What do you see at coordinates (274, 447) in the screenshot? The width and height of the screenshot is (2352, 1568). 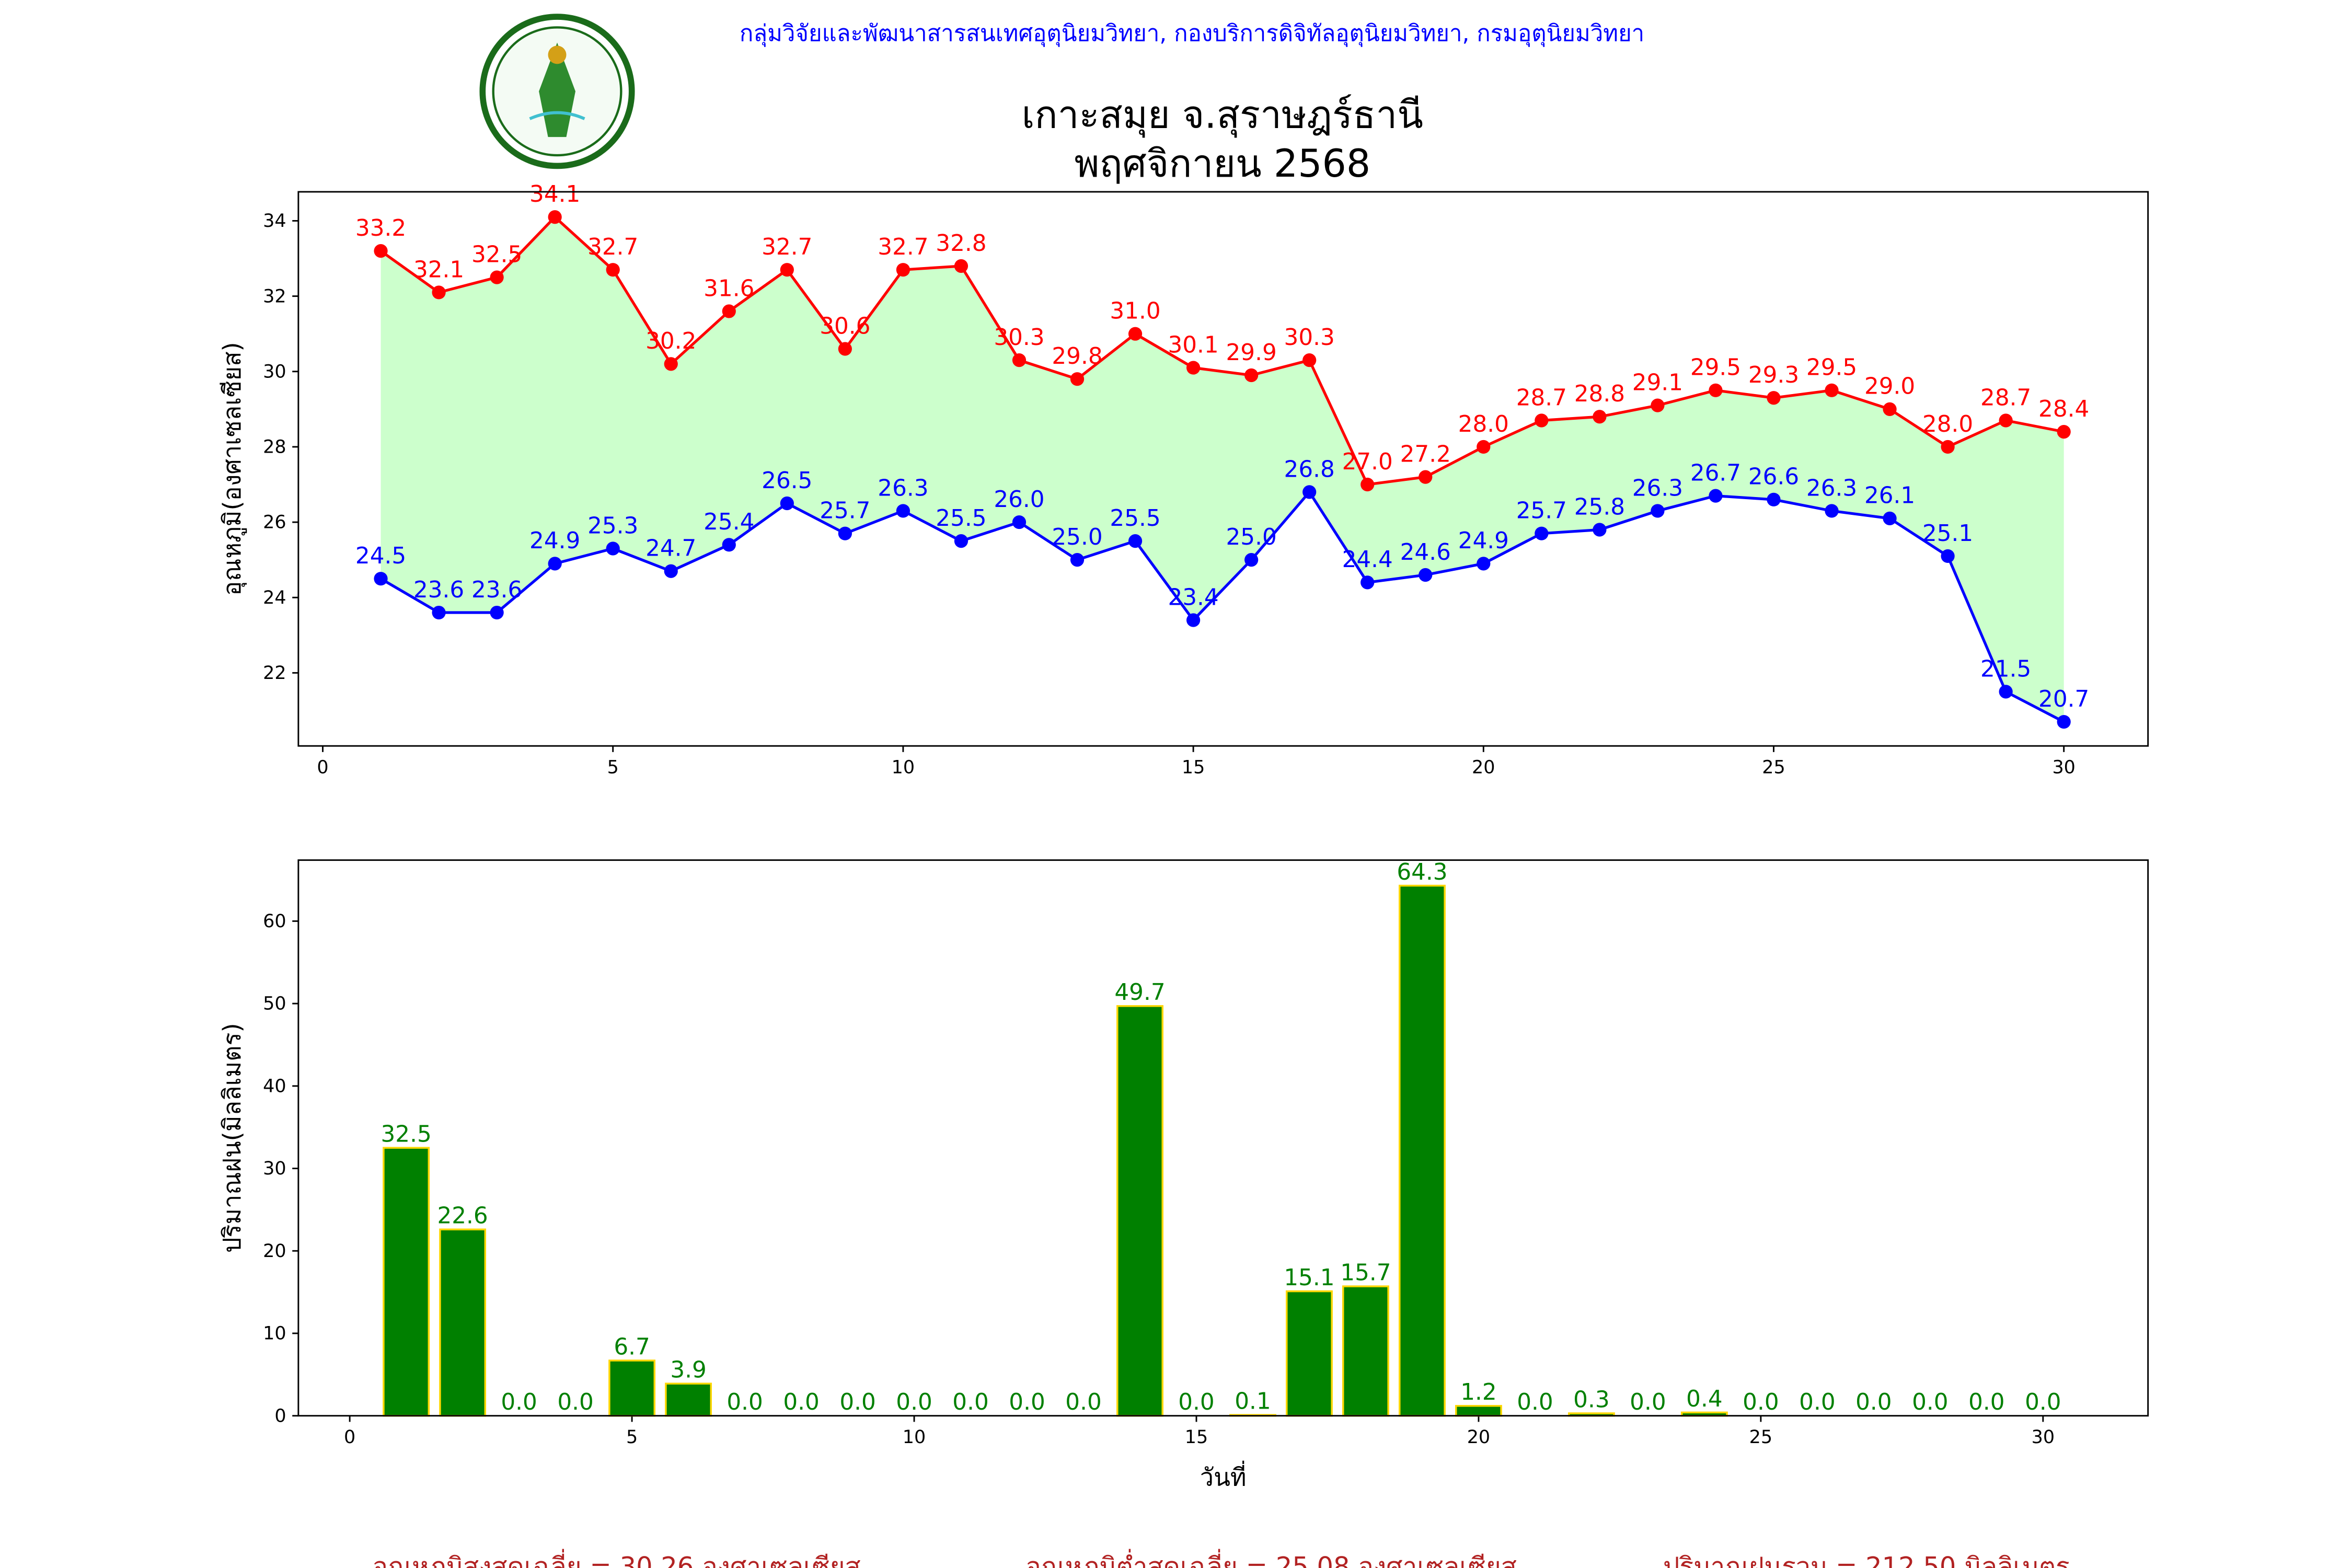 I see `y-tick-label: 28` at bounding box center [274, 447].